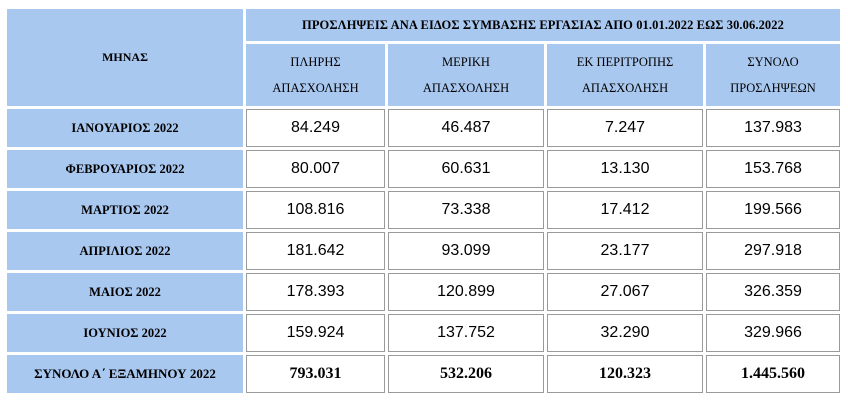  Describe the element at coordinates (773, 374) in the screenshot. I see `total-all: 1.445.560` at that location.